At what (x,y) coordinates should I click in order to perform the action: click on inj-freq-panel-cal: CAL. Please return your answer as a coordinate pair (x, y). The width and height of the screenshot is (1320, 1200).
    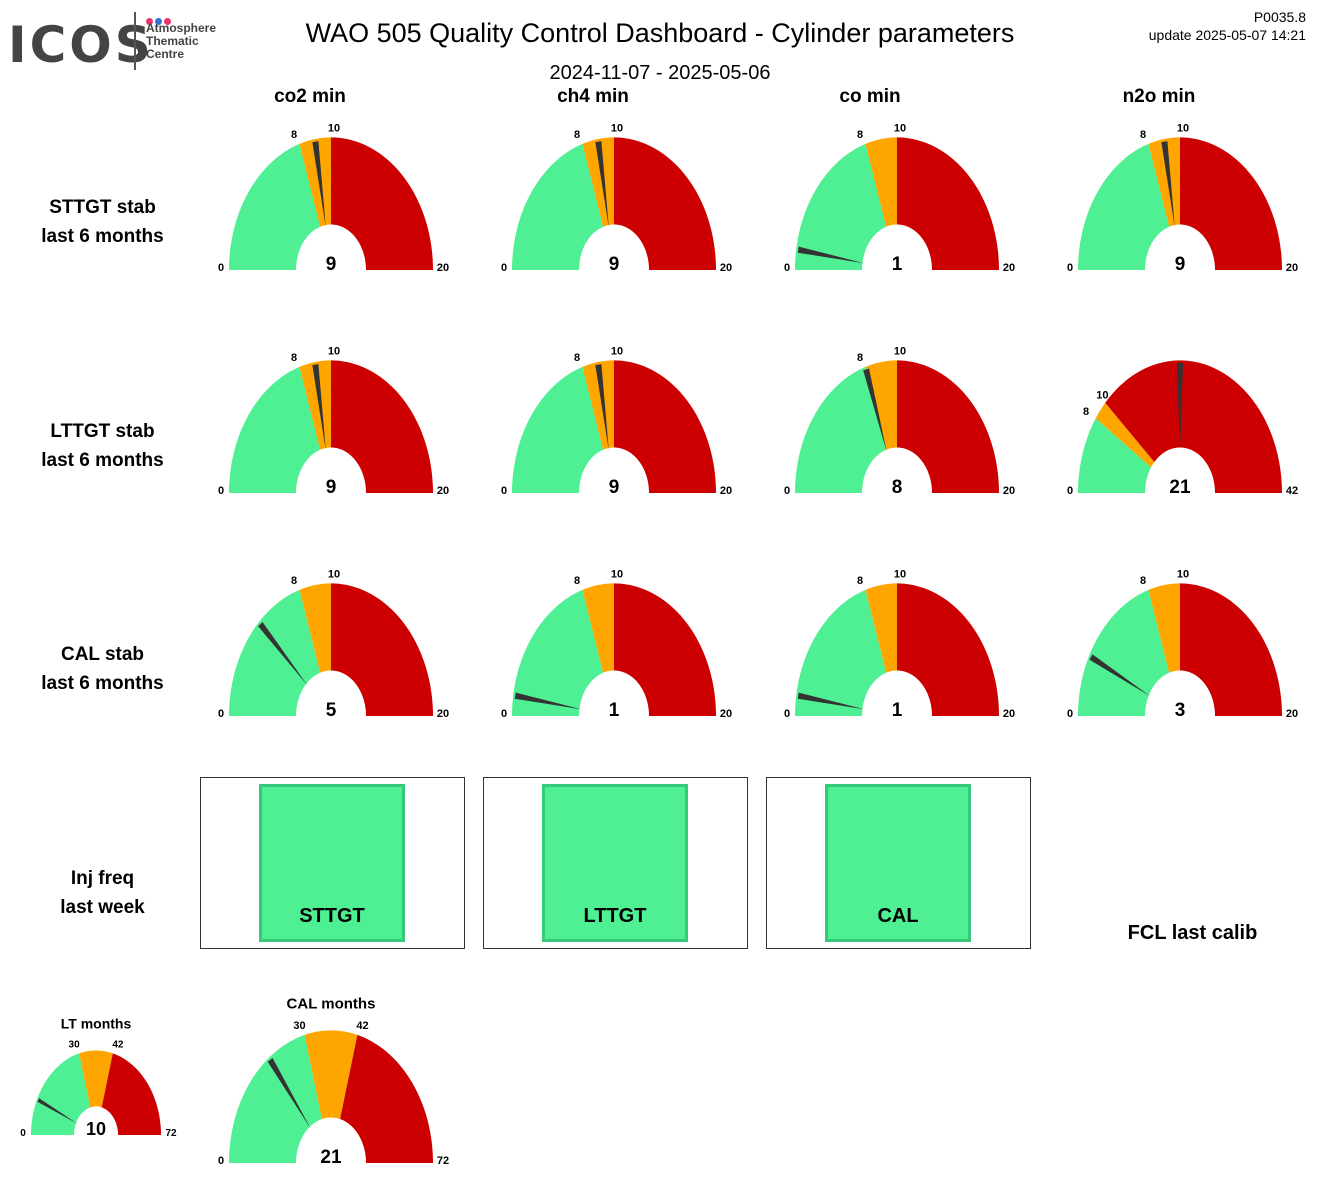
    Looking at the image, I should click on (898, 863).